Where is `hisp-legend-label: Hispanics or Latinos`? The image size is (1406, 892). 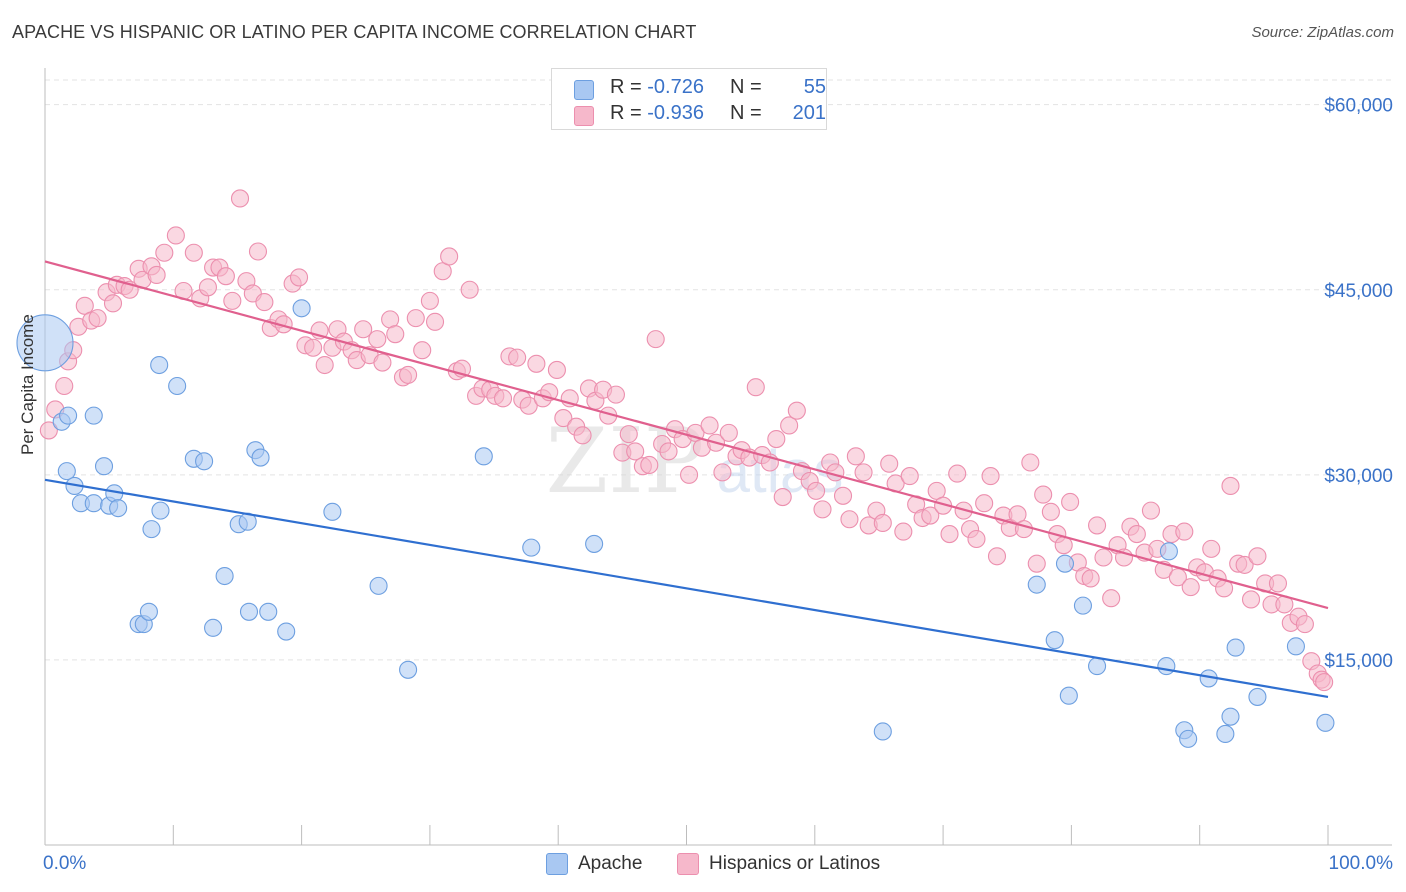
hisp-legend-label: Hispanics or Latinos is located at coordinates (795, 863).